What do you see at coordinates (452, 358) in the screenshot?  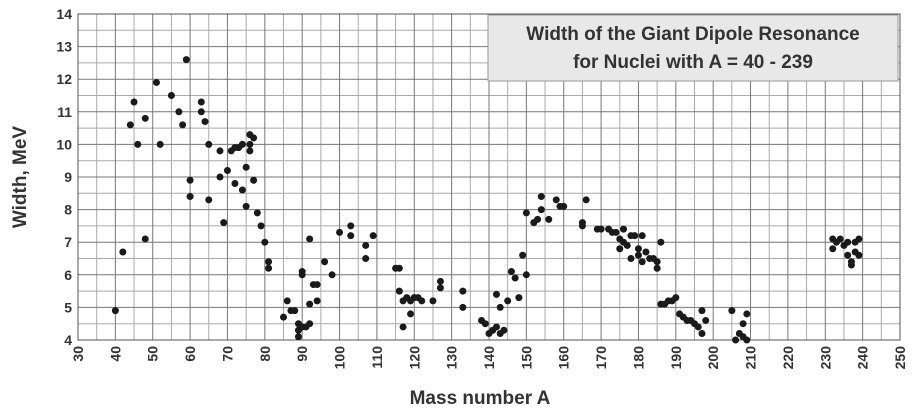 I see `x-tick-label: 130` at bounding box center [452, 358].